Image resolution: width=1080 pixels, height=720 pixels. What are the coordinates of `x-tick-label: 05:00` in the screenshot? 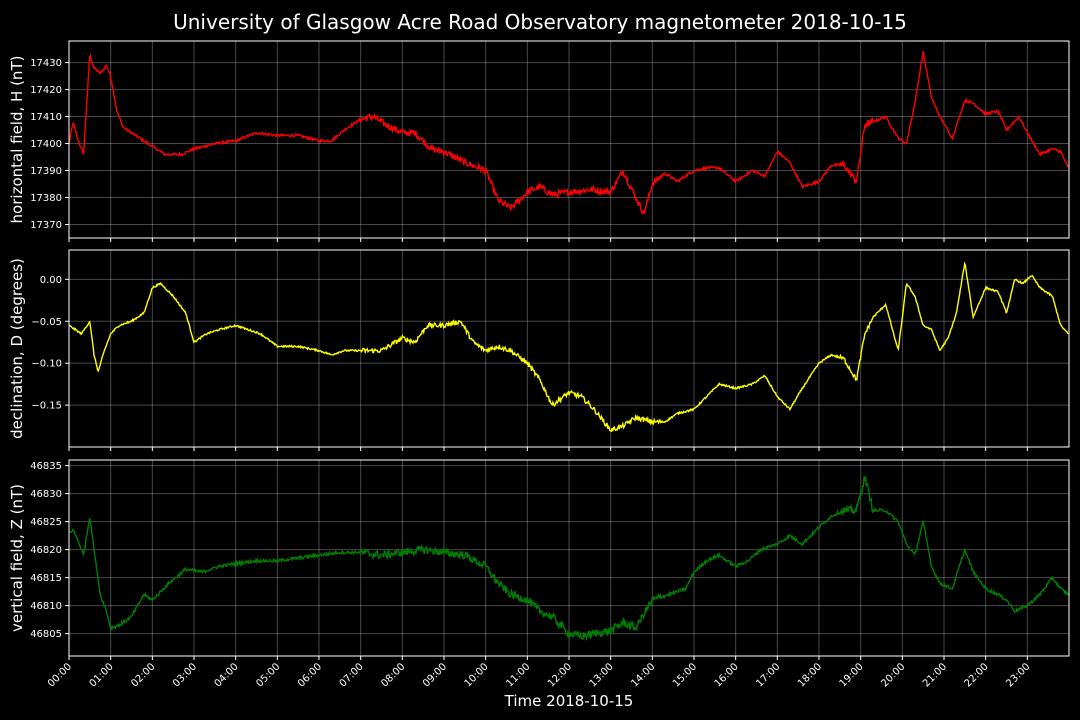 It's located at (268, 675).